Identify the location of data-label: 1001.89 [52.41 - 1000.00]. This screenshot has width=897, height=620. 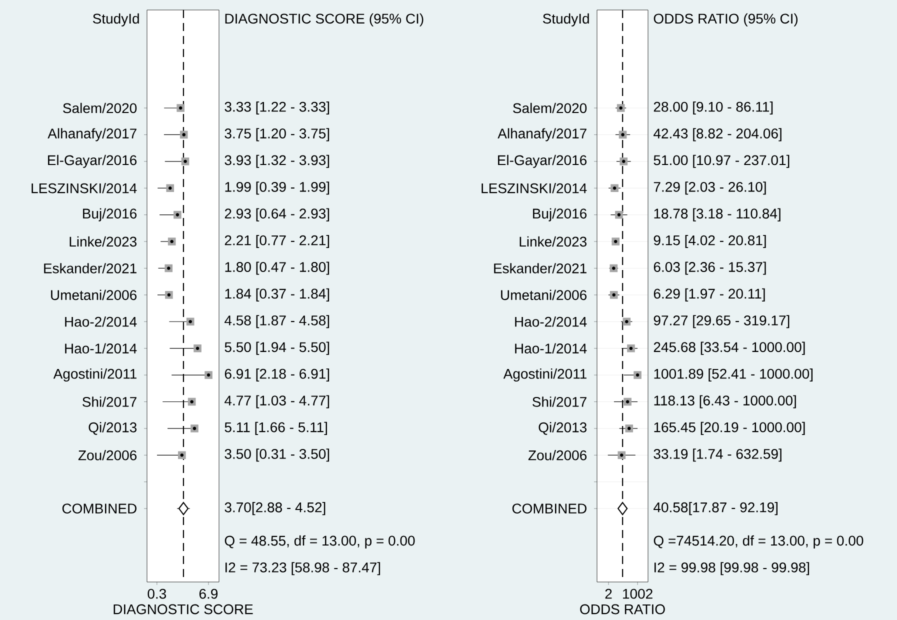
(733, 375).